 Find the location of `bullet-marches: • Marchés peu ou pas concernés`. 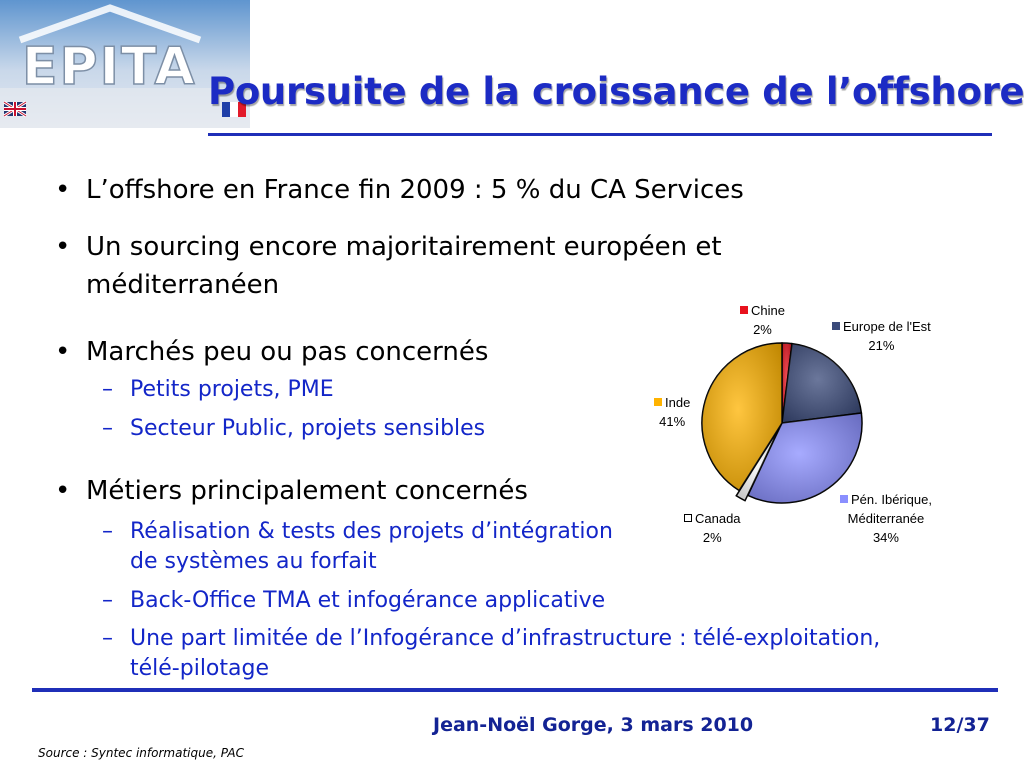

bullet-marches: • Marchés peu ou pas concernés is located at coordinates (272, 352).